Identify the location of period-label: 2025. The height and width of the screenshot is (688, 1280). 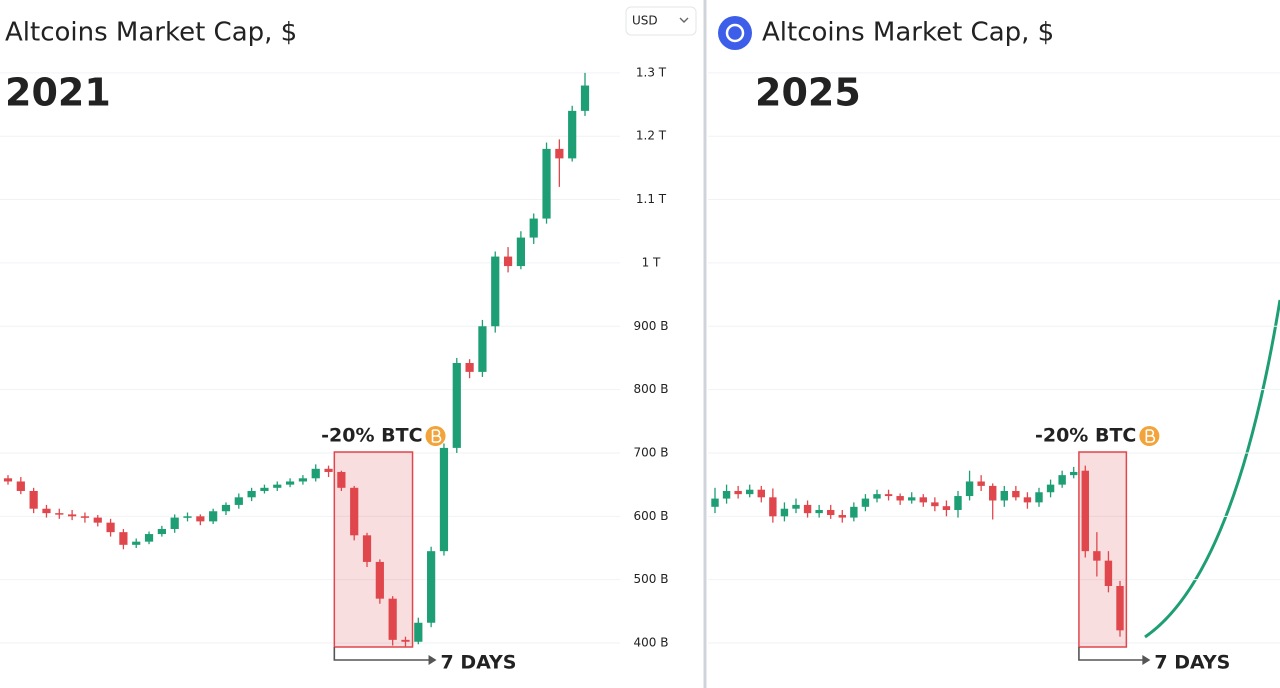
(808, 93).